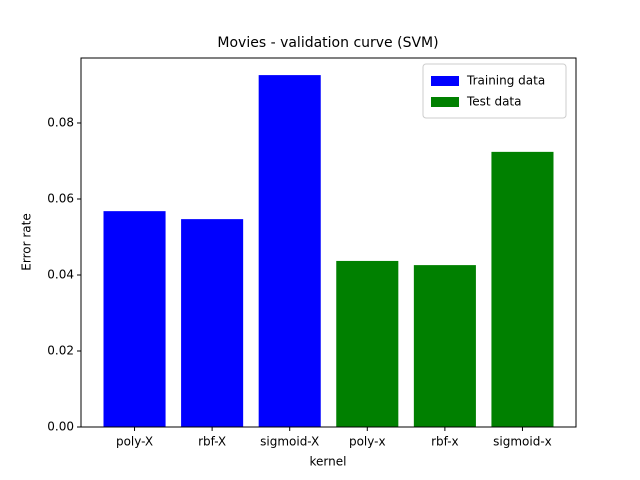 This screenshot has width=640, height=480. I want to click on x-tick-label: sigmoid-x, so click(522, 442).